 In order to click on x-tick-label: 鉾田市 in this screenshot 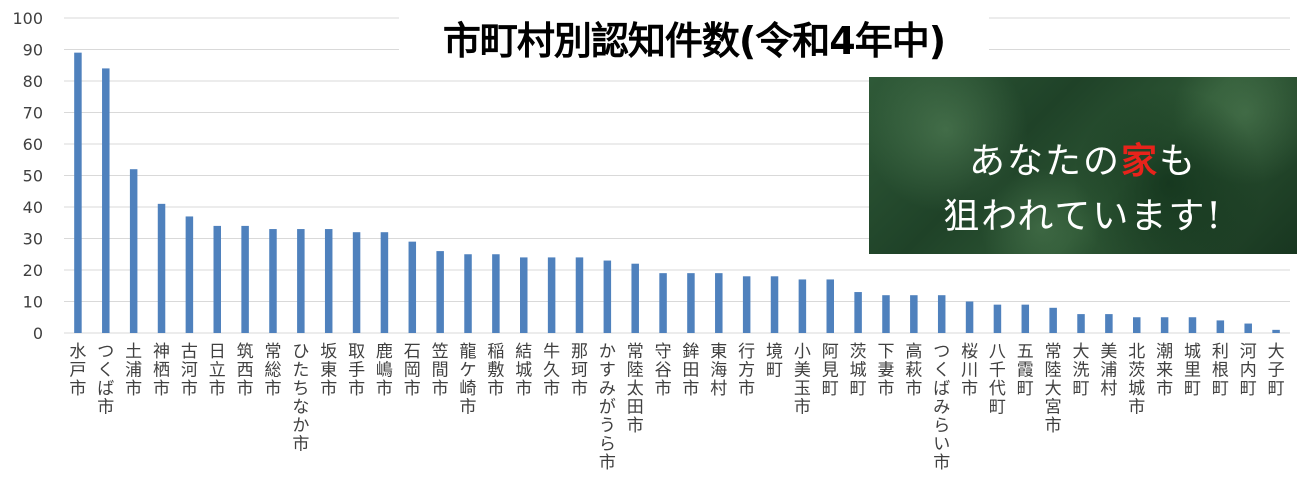, I will do `click(690, 370)`.